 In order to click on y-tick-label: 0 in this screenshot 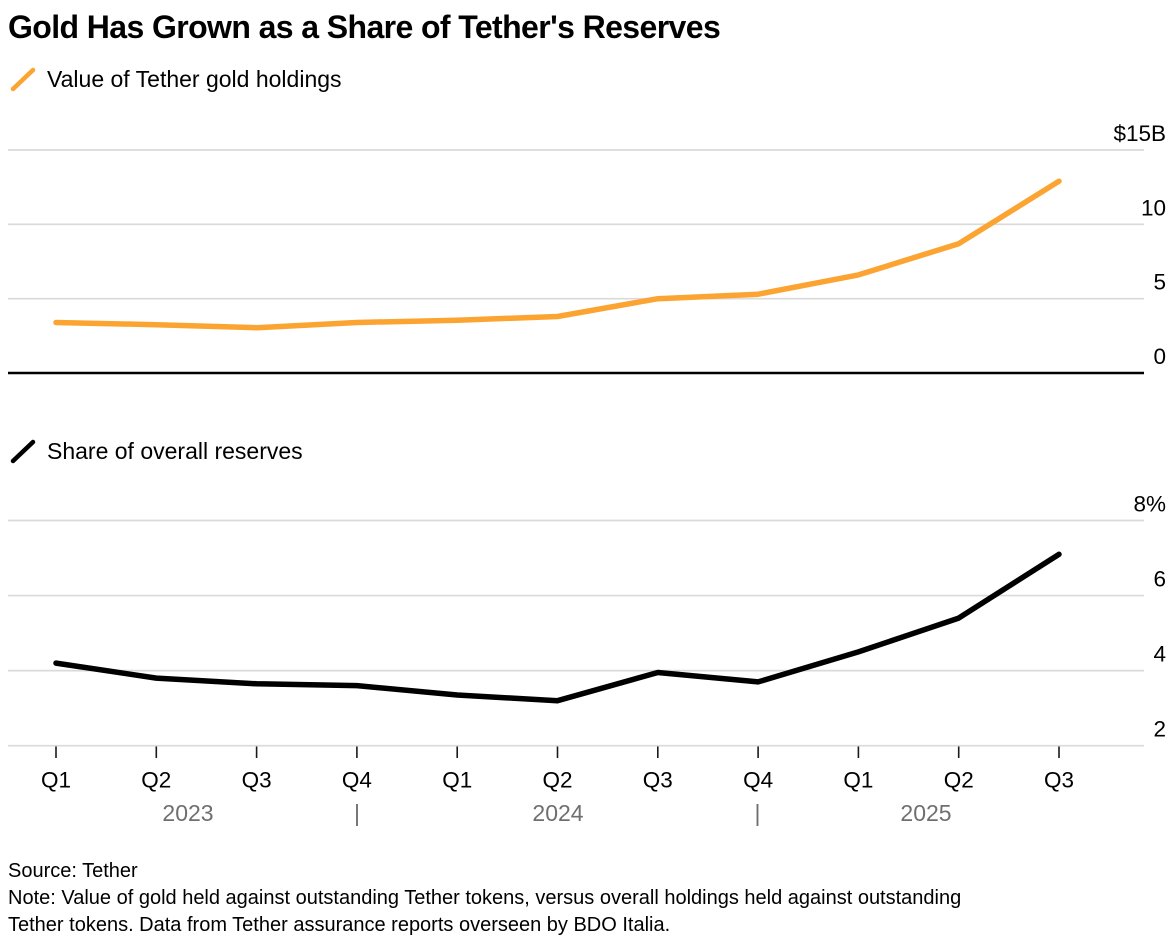, I will do `click(1159, 356)`.